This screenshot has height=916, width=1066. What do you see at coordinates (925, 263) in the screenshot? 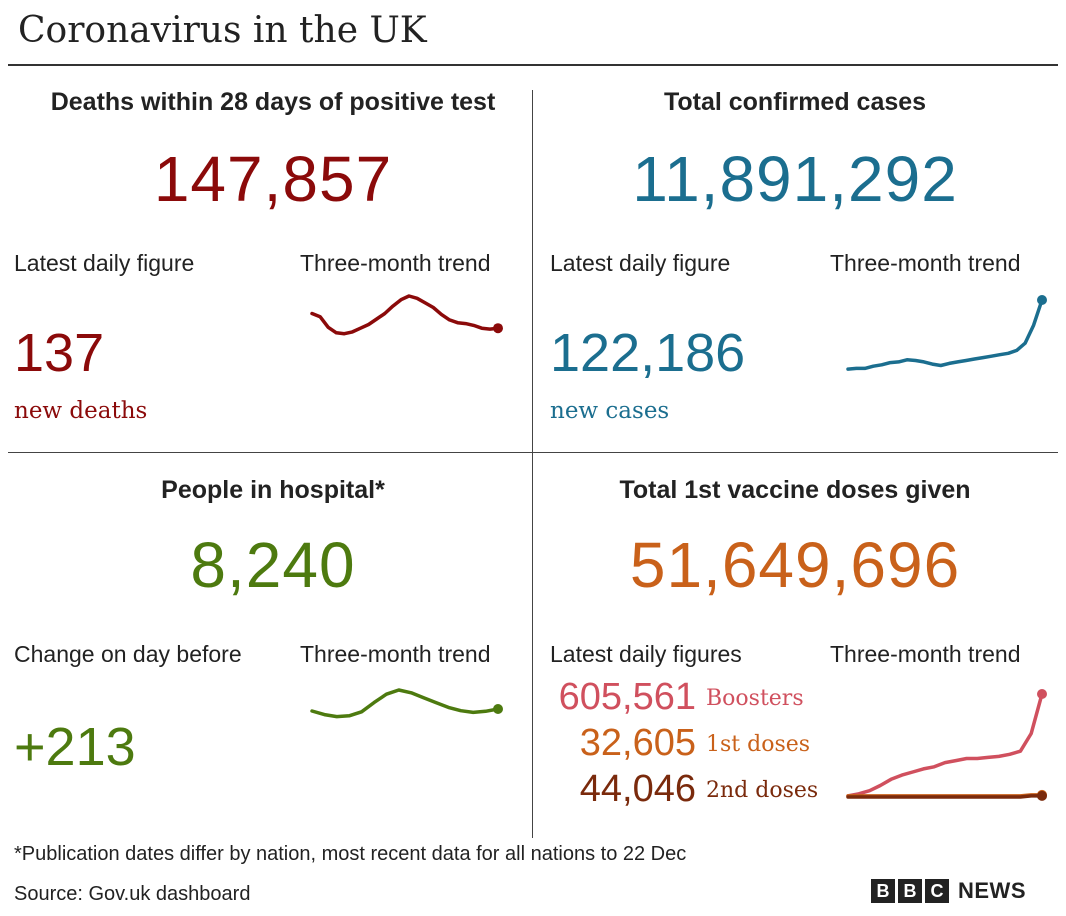
I see `cases-trend-label: Three-month trend` at bounding box center [925, 263].